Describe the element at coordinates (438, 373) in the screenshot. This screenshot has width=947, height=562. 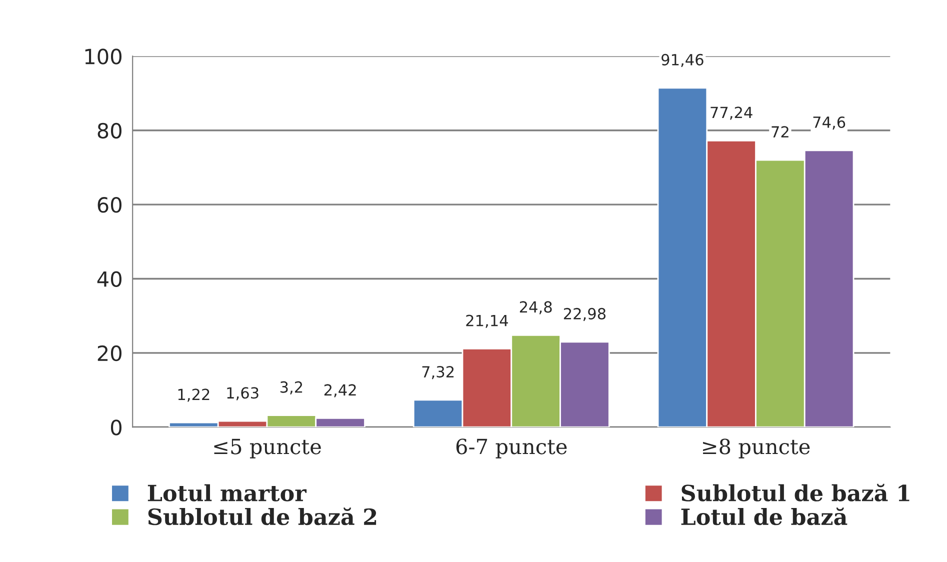
I see `data-label: 7,32` at that location.